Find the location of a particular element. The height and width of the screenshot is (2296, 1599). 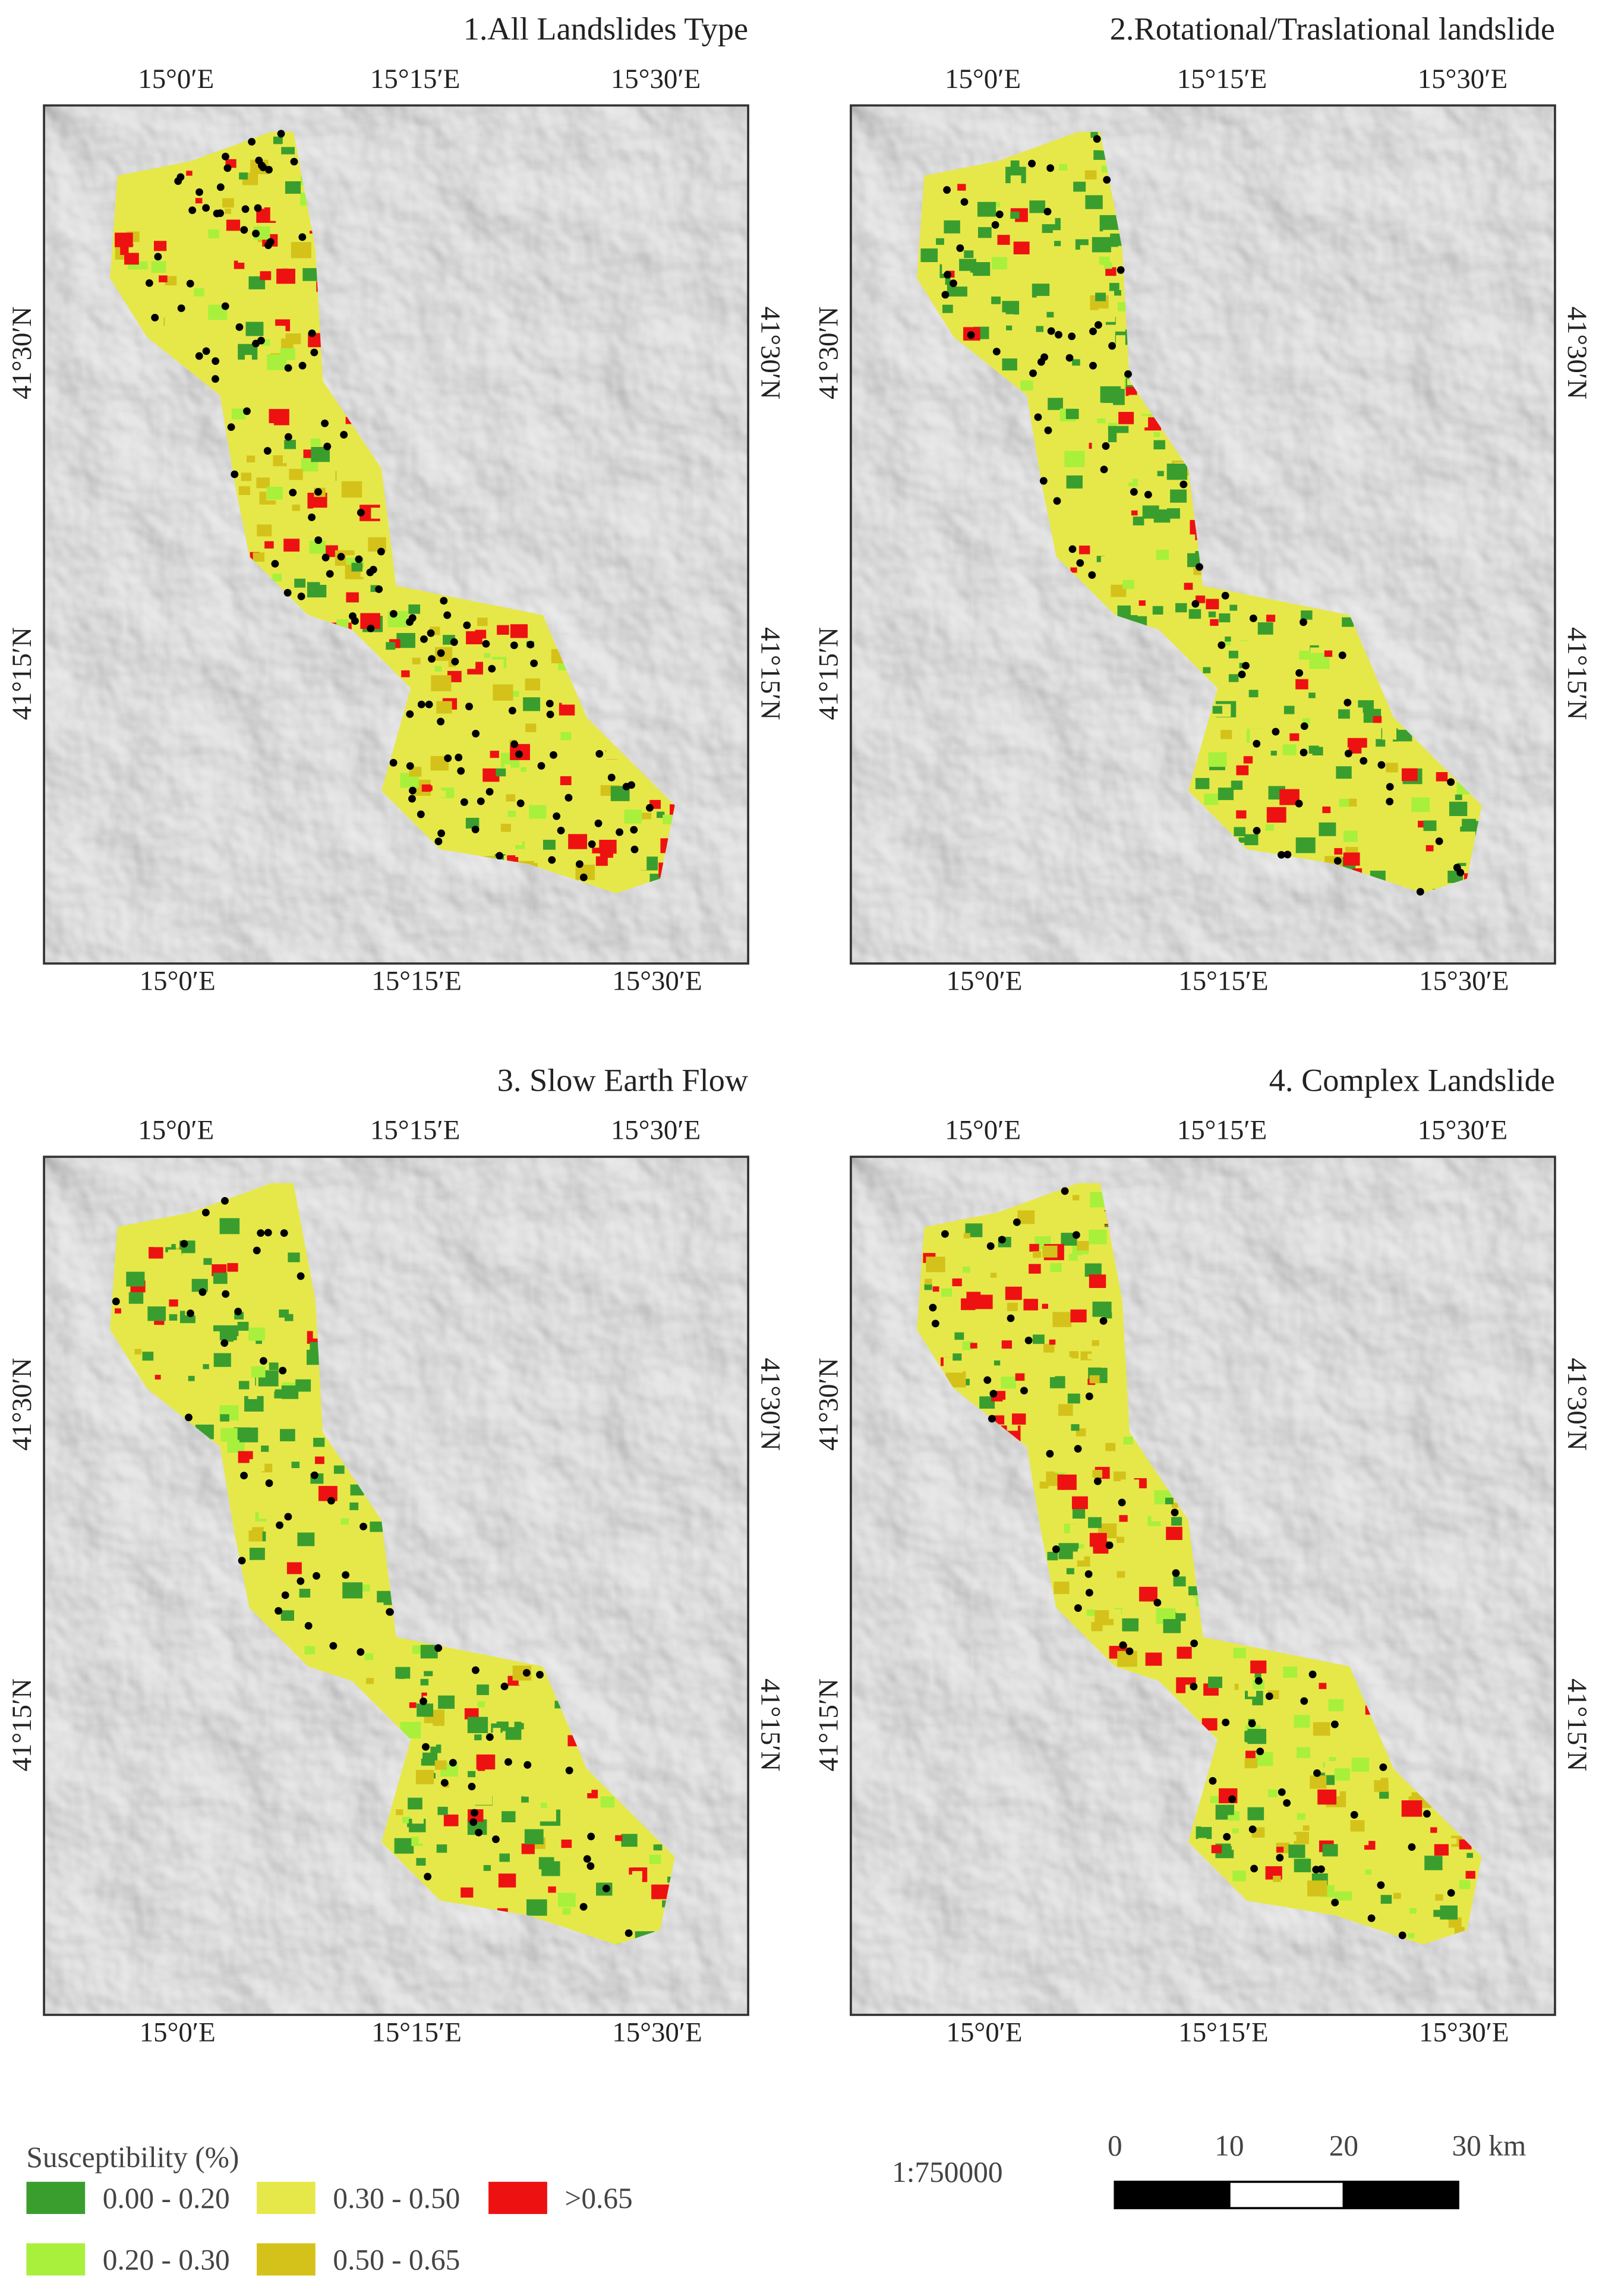

lat-label-left: 41°15′N is located at coordinates (828, 673).